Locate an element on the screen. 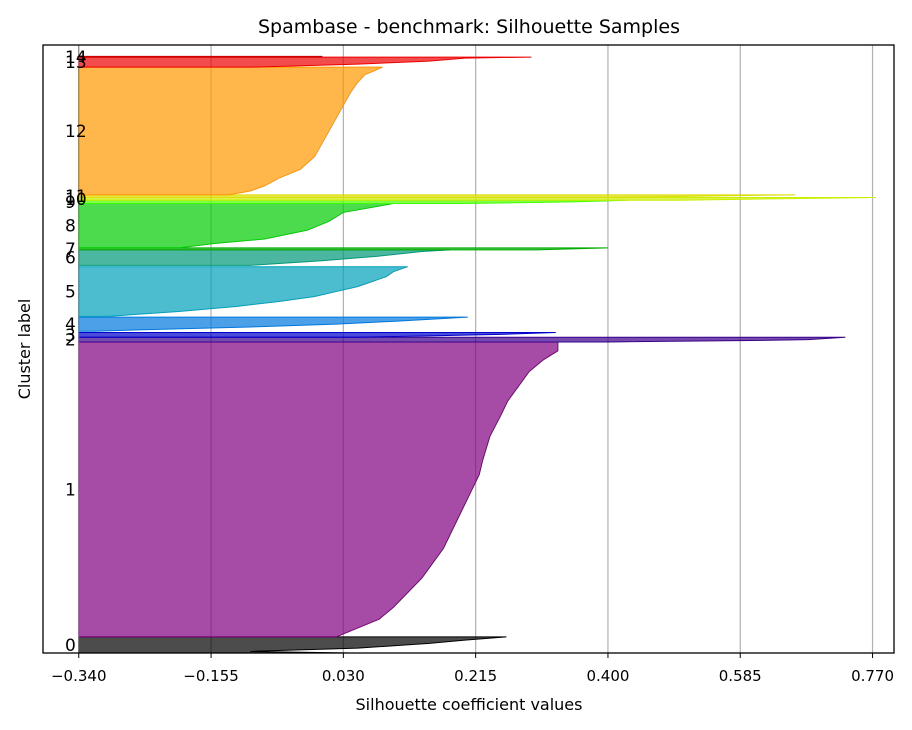 The height and width of the screenshot is (730, 912). cluster-label-7: 7 is located at coordinates (70, 250).